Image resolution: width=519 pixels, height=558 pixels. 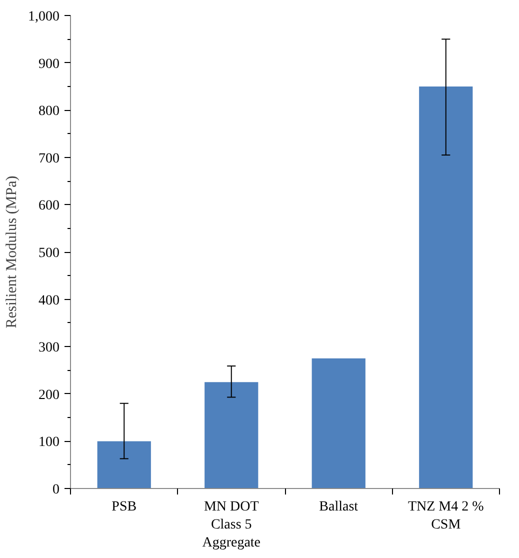 What do you see at coordinates (49, 348) in the screenshot?
I see `y-tick-label: 300` at bounding box center [49, 348].